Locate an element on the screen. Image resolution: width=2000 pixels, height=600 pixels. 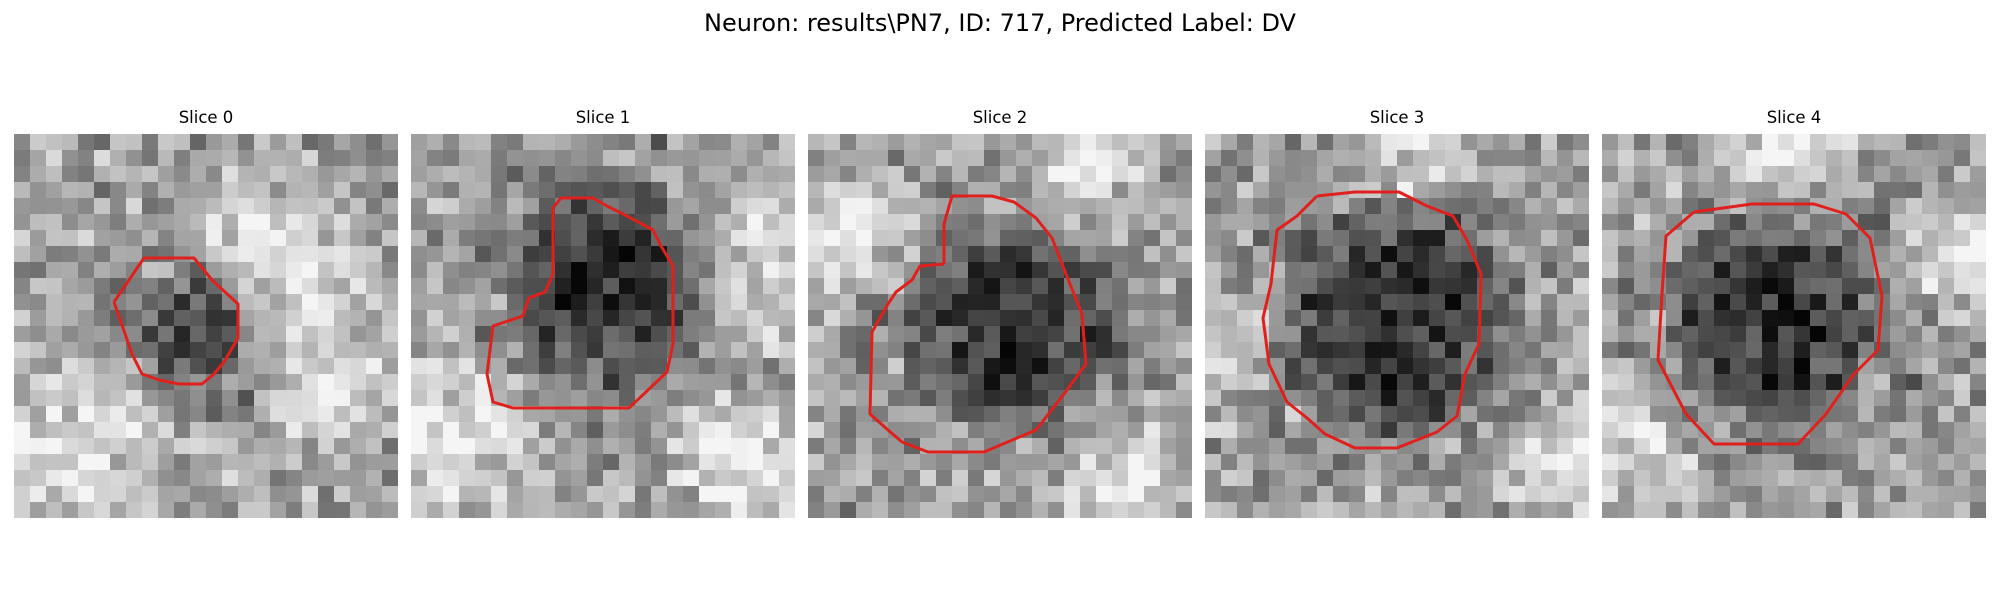
slice-panel-2: Slice 2 is located at coordinates (1000, 313).